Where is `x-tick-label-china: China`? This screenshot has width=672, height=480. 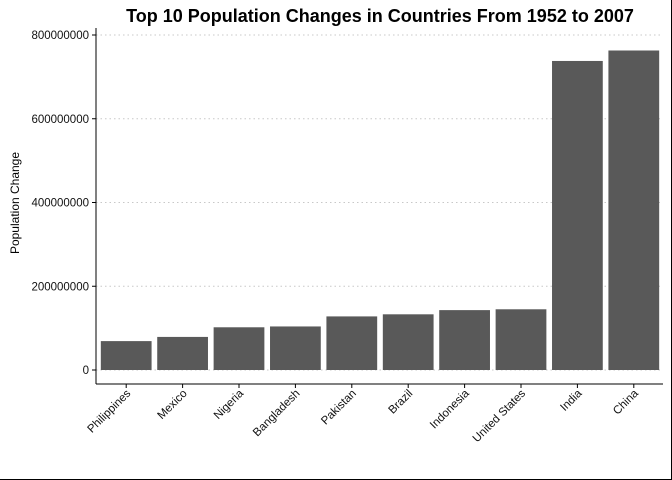 x-tick-label-china: China is located at coordinates (626, 402).